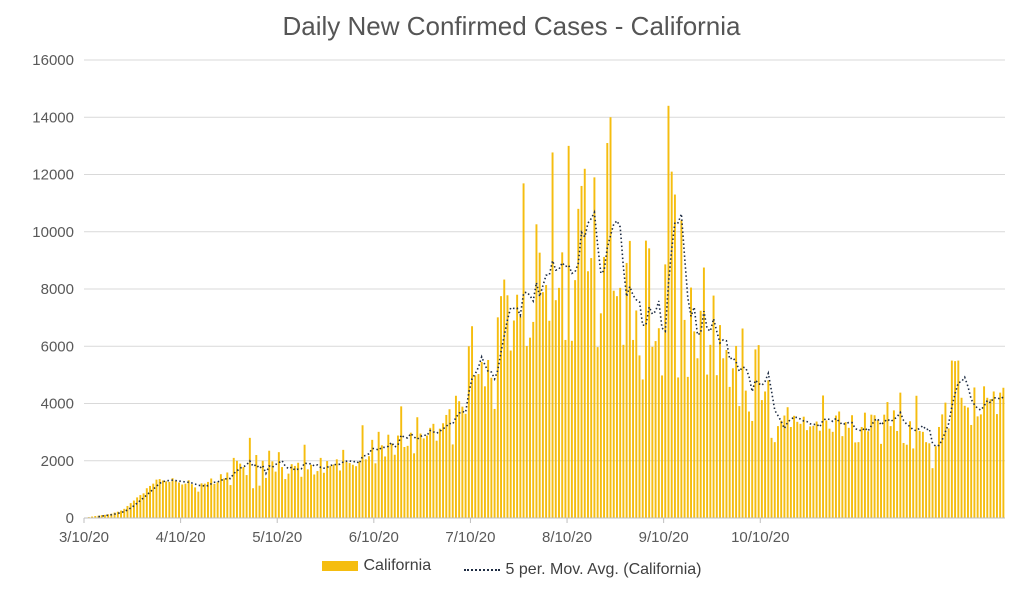  I want to click on y-tick-label: 0, so click(70, 518).